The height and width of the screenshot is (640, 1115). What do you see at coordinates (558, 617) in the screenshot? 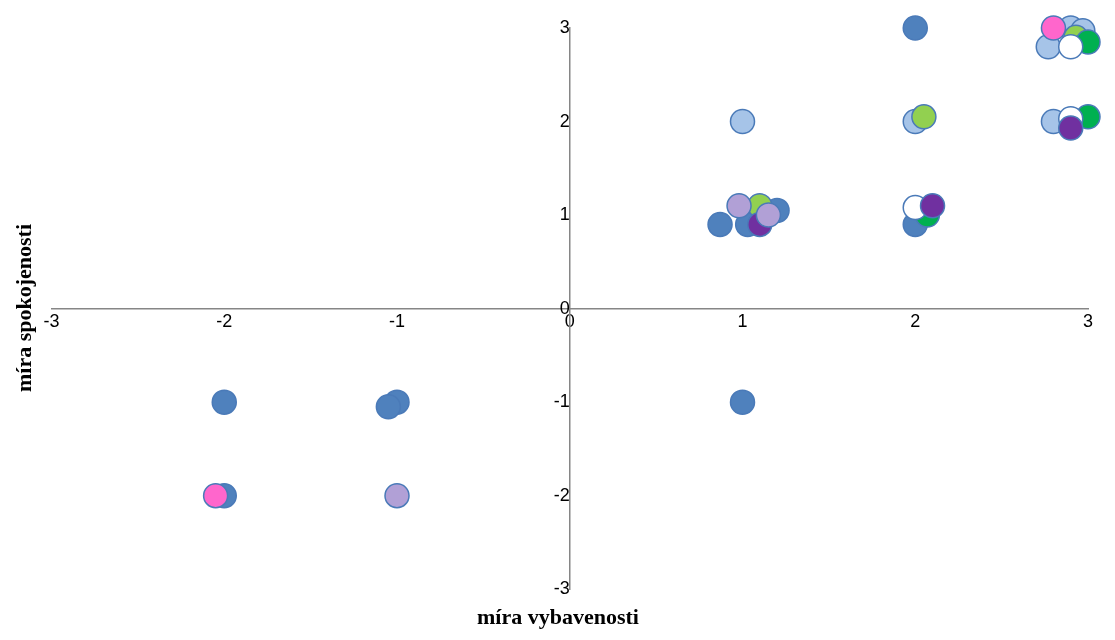
I see `x-axis-title: míra vybavenosti` at bounding box center [558, 617].